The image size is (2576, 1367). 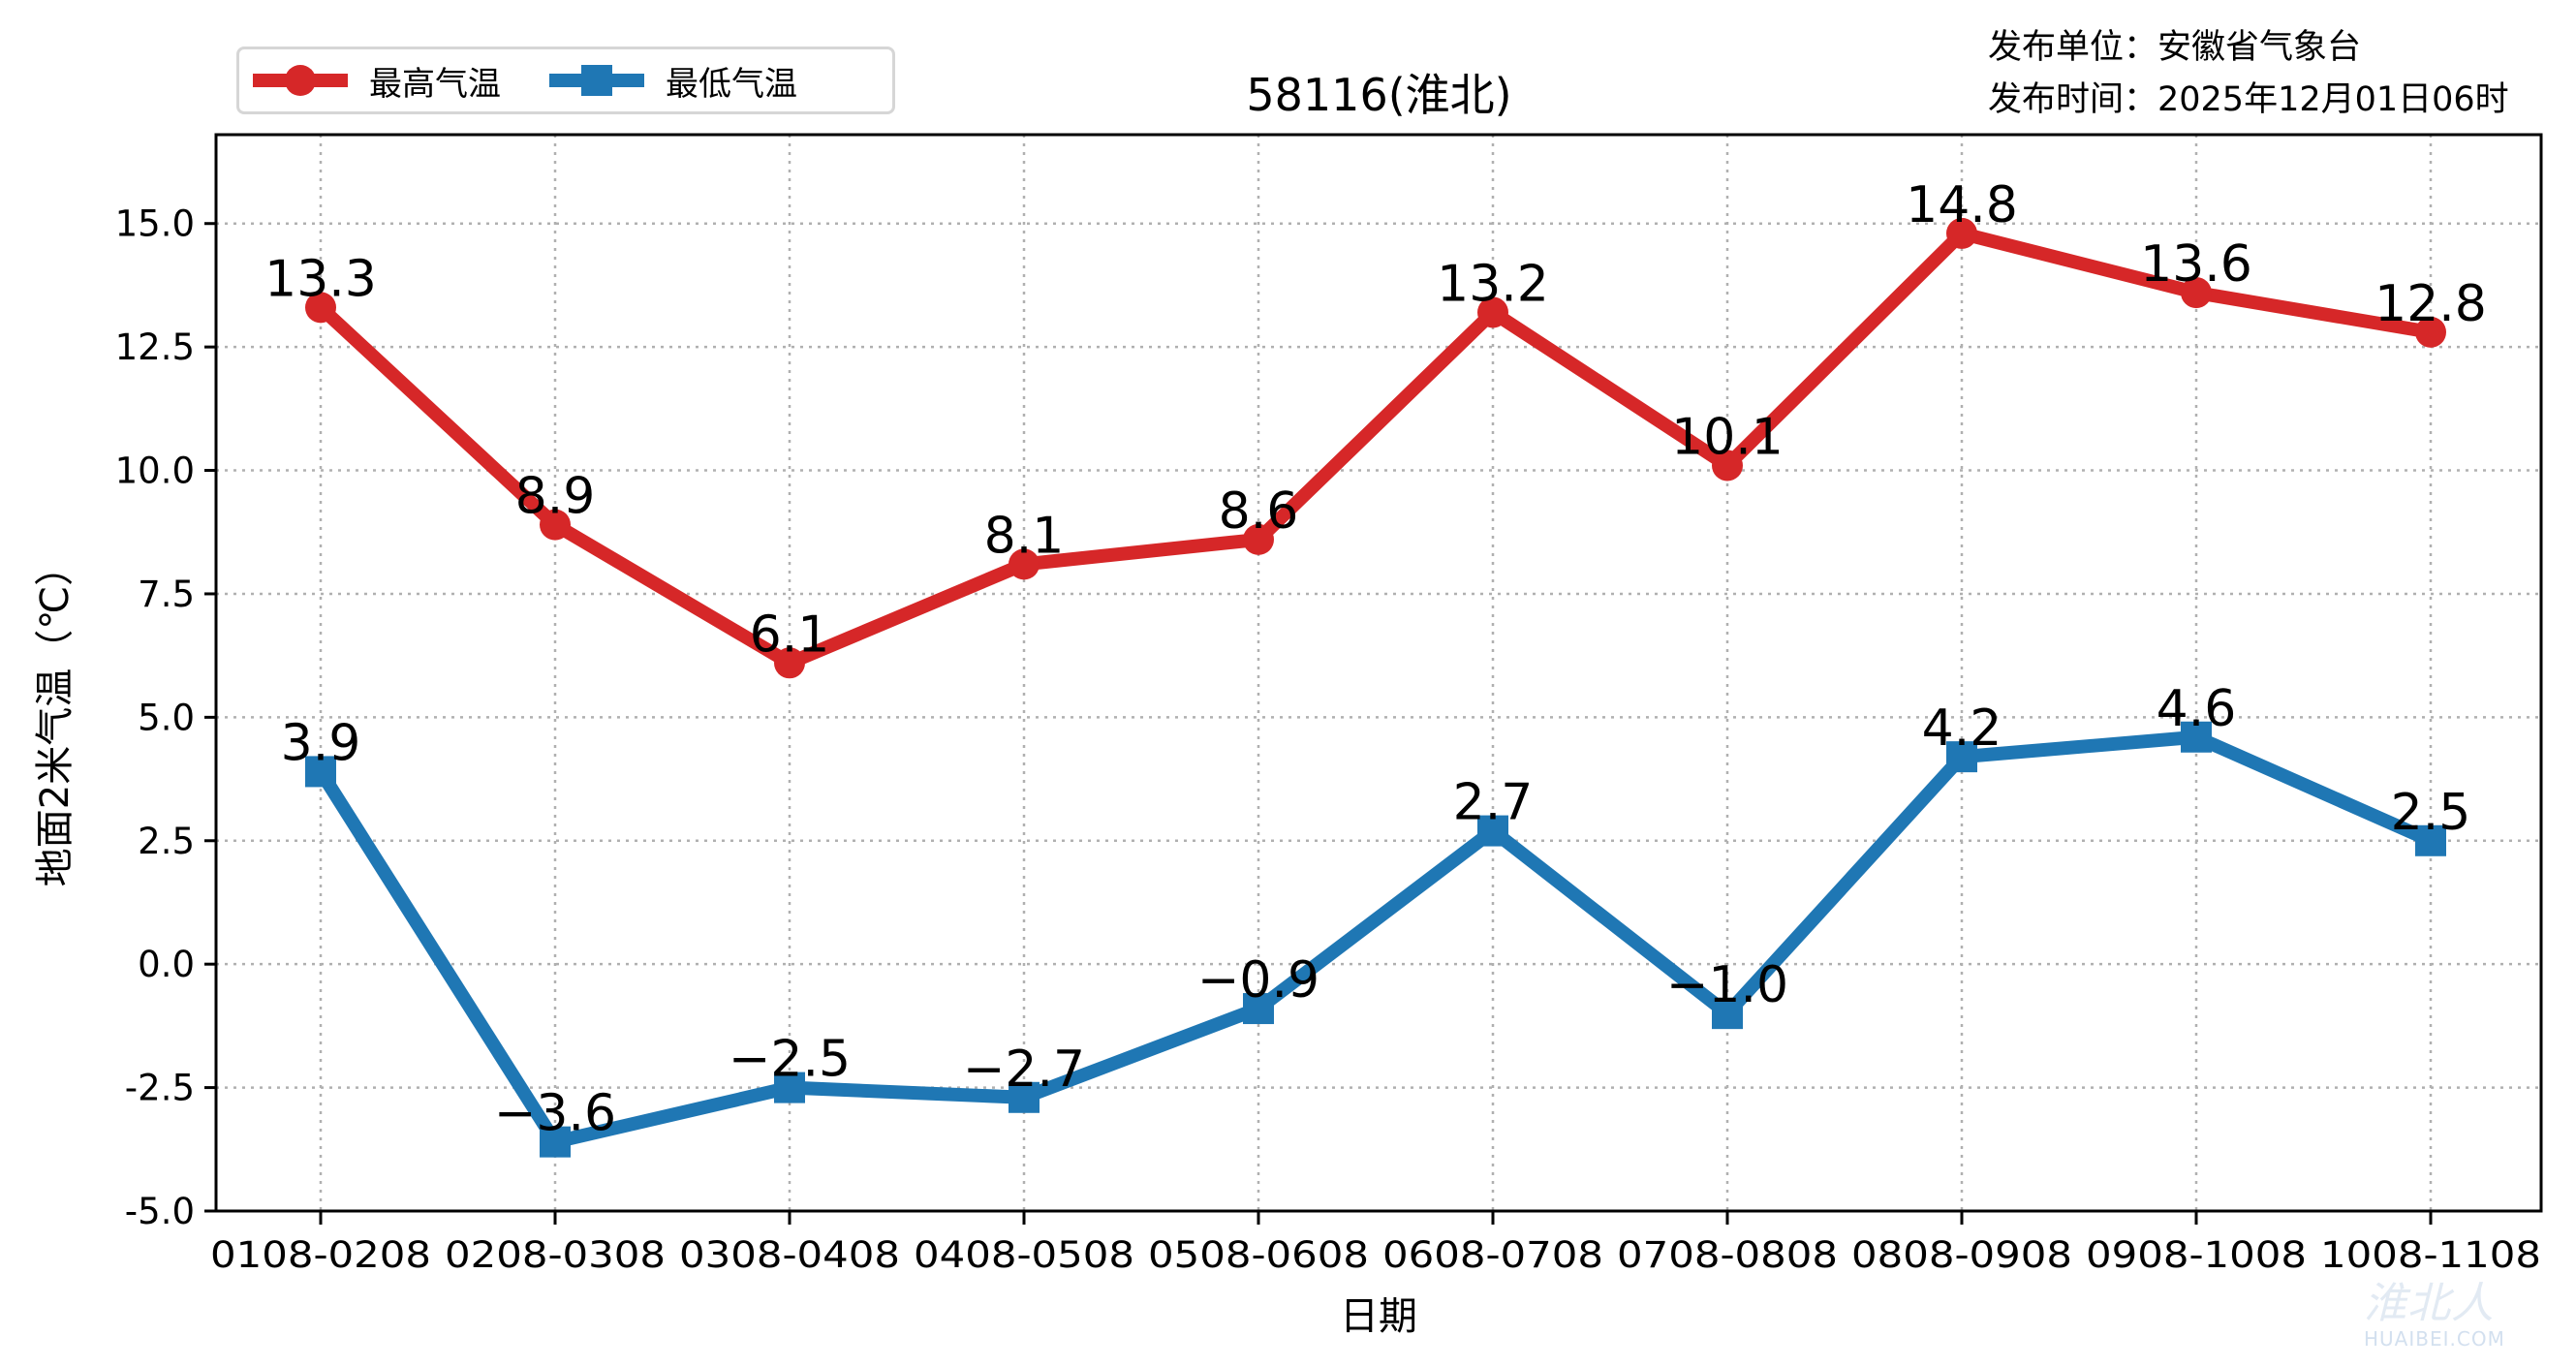 What do you see at coordinates (1379, 95) in the screenshot?
I see `chart-title-text: 58116(淮北)` at bounding box center [1379, 95].